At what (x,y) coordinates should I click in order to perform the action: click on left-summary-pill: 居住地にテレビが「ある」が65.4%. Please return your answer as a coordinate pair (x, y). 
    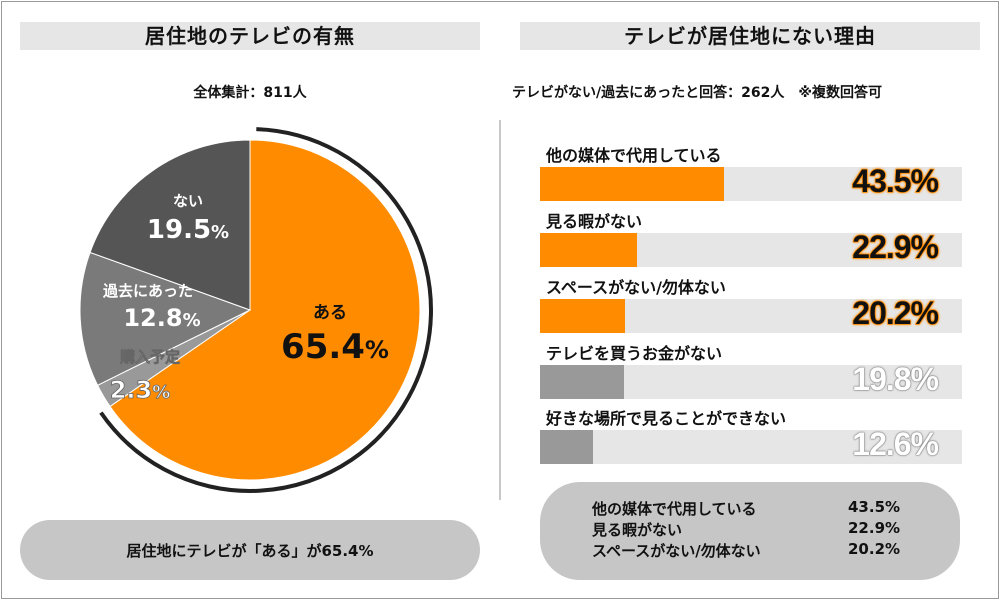
    Looking at the image, I should click on (250, 550).